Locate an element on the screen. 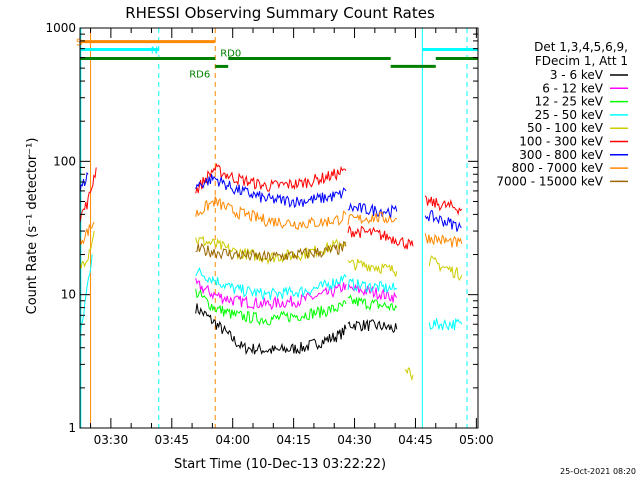  state-bar-label: RD6 is located at coordinates (199, 74).